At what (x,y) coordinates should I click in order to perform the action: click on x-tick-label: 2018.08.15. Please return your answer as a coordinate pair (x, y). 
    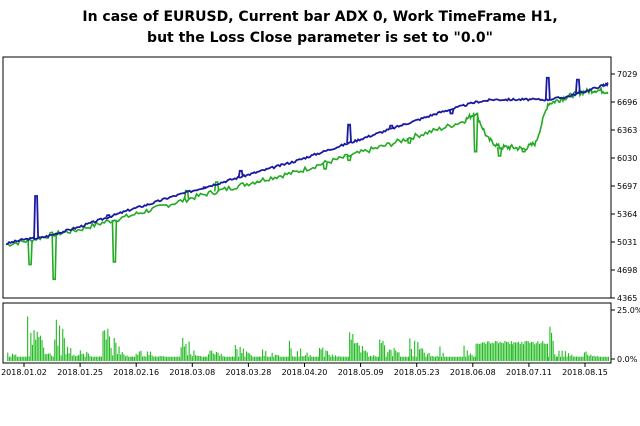
    Looking at the image, I should click on (585, 372).